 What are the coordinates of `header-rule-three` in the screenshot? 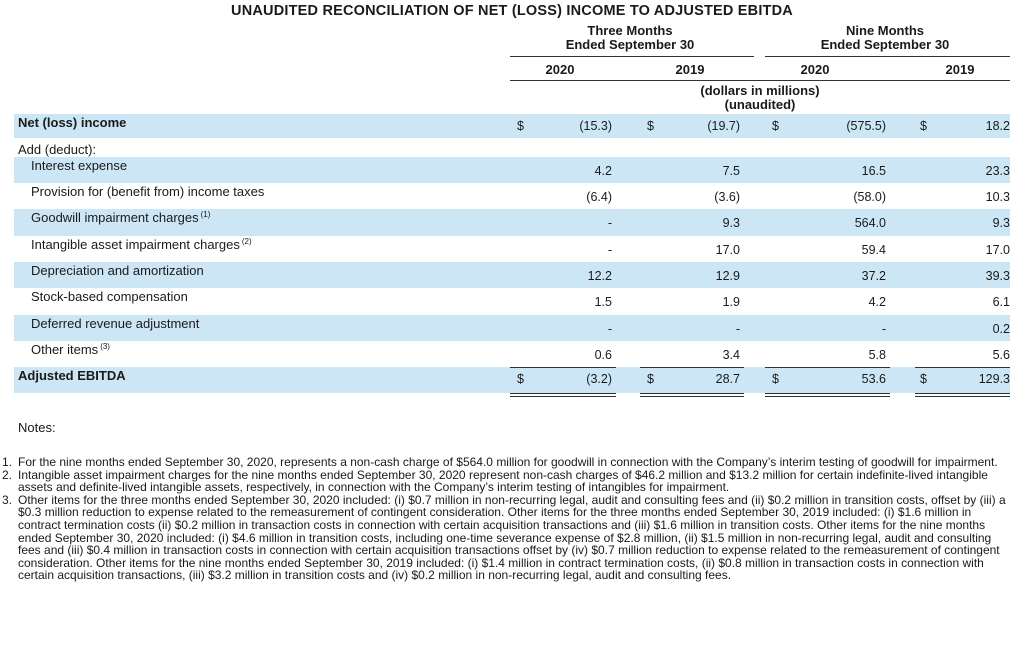 It's located at (632, 56).